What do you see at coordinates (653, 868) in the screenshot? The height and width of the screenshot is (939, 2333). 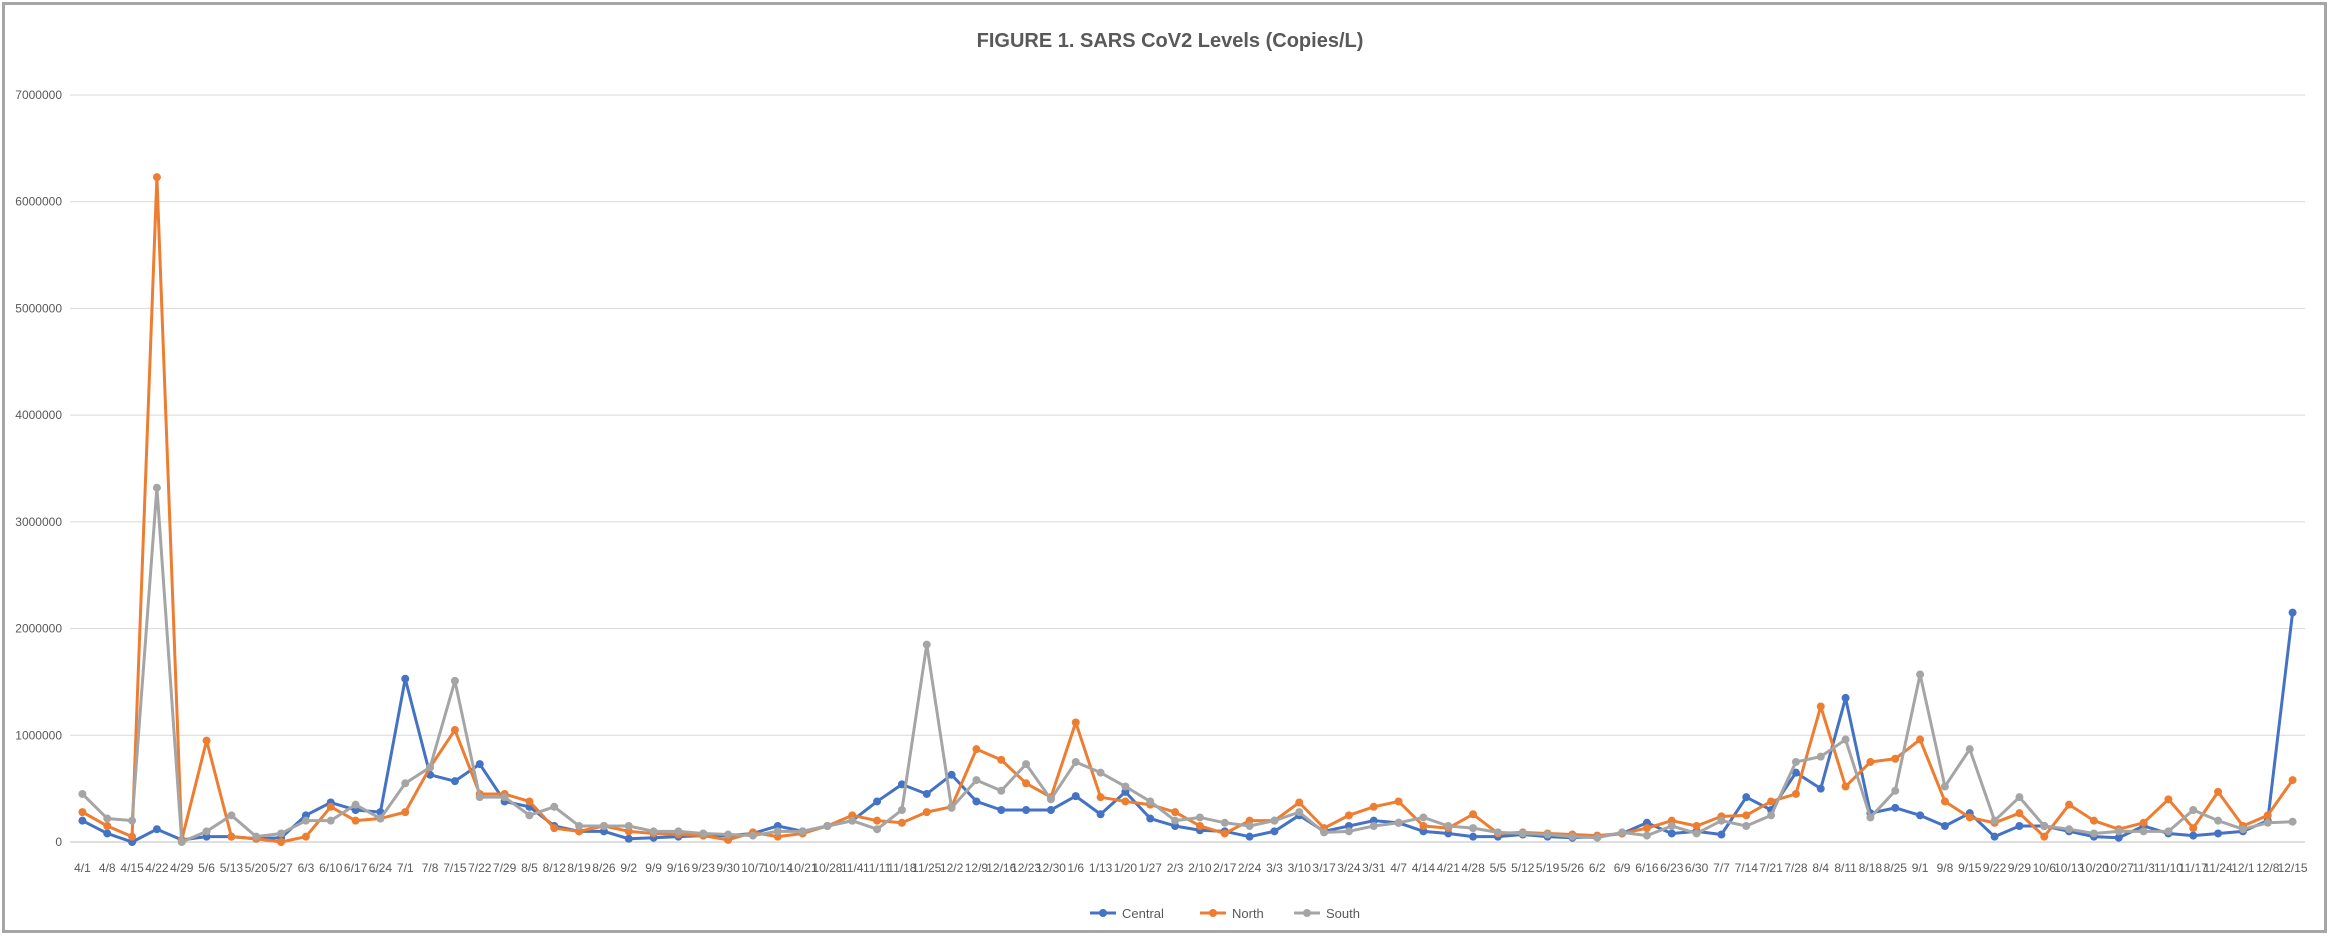 I see `x-tick-label: 9/9` at bounding box center [653, 868].